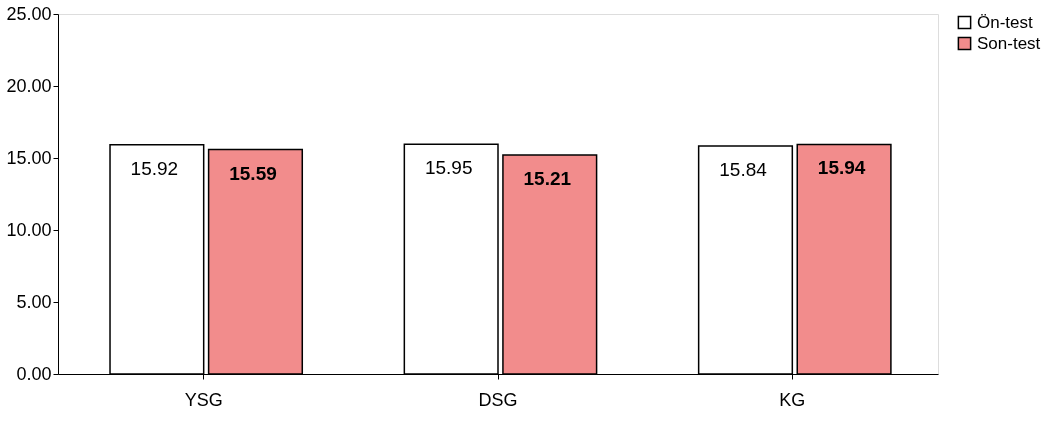 The height and width of the screenshot is (442, 1059). Describe the element at coordinates (792, 399) in the screenshot. I see `x-tick-label: KG` at that location.